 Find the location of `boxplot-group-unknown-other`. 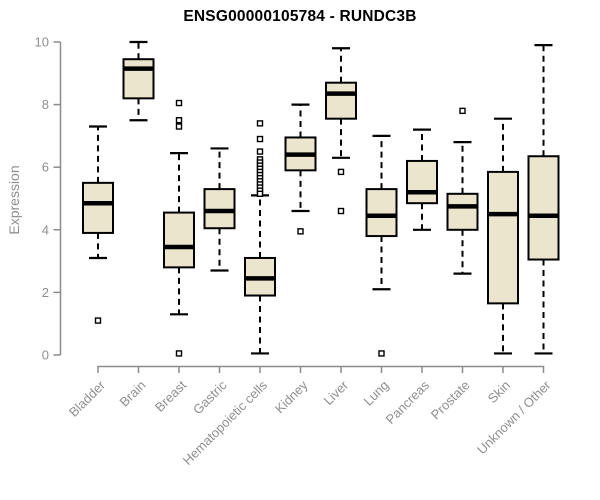

boxplot-group-unknown-other is located at coordinates (543, 199).